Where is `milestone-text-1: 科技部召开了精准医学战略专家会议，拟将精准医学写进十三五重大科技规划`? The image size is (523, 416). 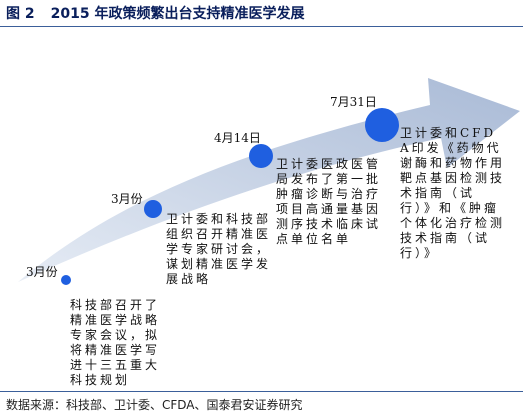
milestone-text-1: 科技部召开了精准医学战略专家会议，拟将精准医学写进十三五重大科技规划 is located at coordinates (115, 342).